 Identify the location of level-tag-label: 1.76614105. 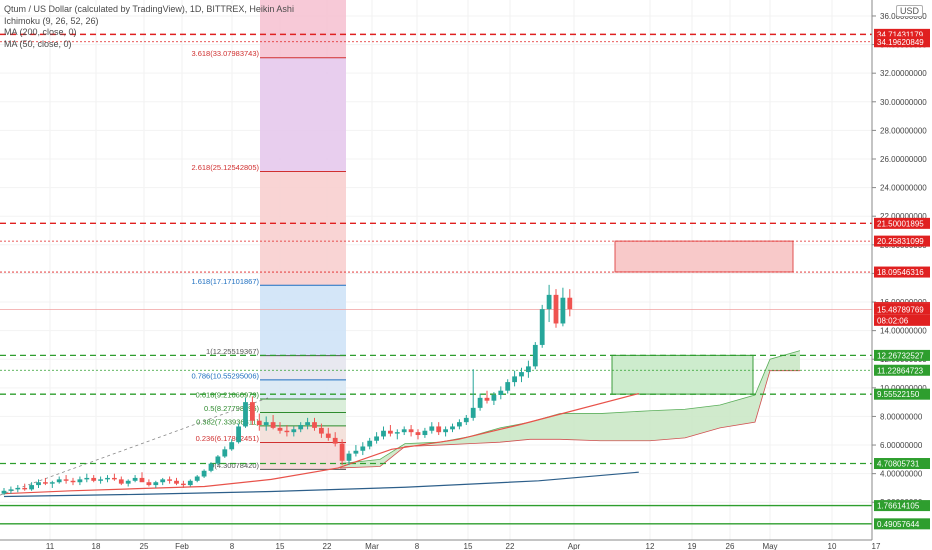
(898, 506).